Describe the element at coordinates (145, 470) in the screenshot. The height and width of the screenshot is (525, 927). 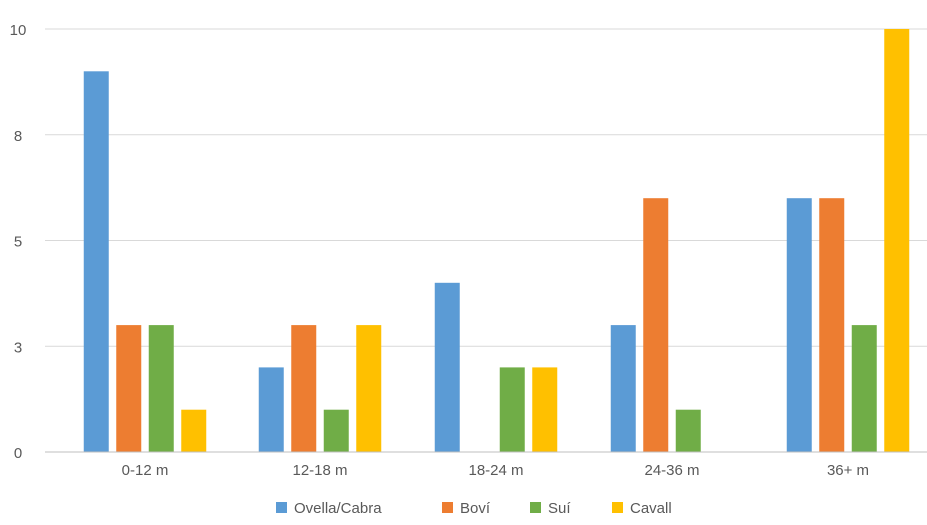
I see `x-tick-label: 0-12 m` at that location.